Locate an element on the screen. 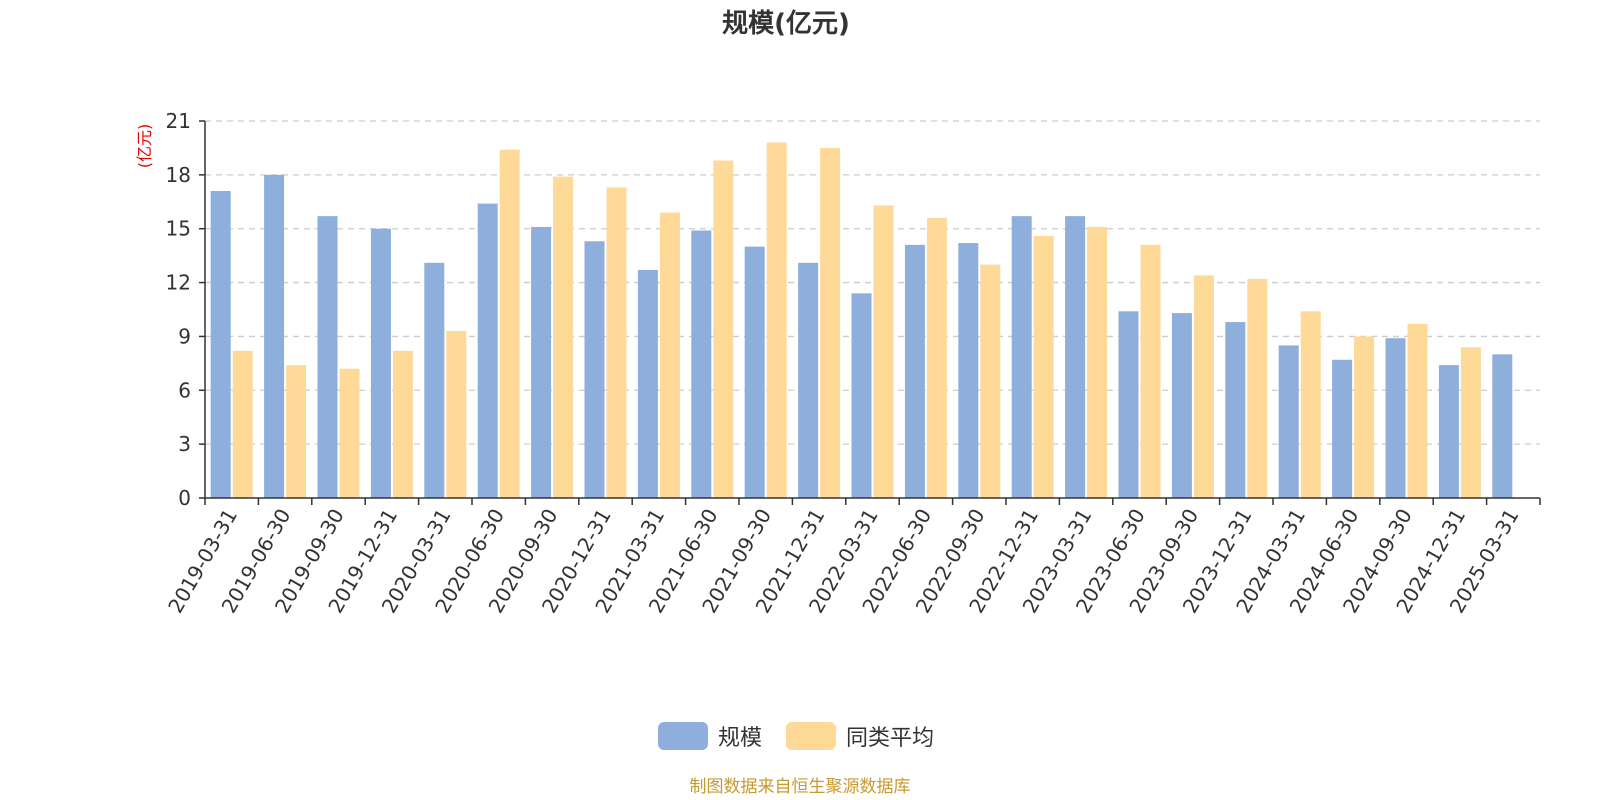 Image resolution: width=1600 pixels, height=800 pixels. legend-label-scale: 规模 is located at coordinates (740, 738).